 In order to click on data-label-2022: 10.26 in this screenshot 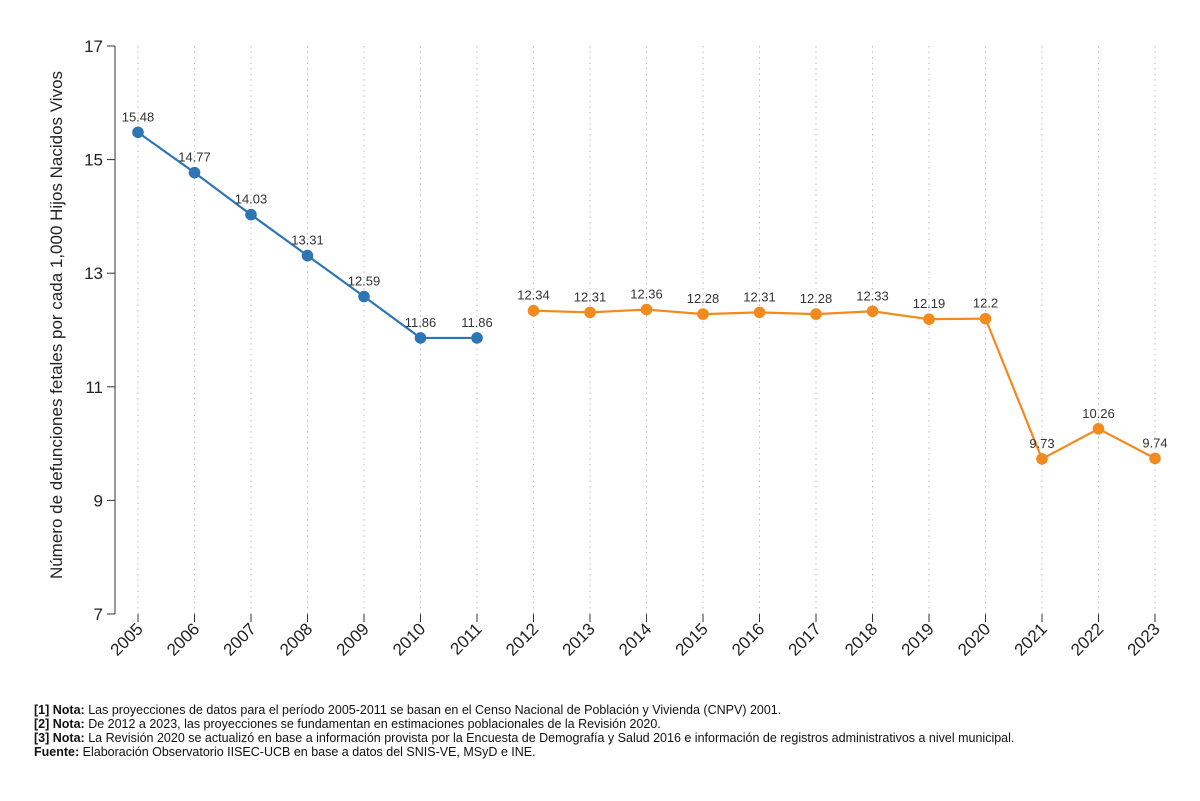, I will do `click(1098, 413)`.